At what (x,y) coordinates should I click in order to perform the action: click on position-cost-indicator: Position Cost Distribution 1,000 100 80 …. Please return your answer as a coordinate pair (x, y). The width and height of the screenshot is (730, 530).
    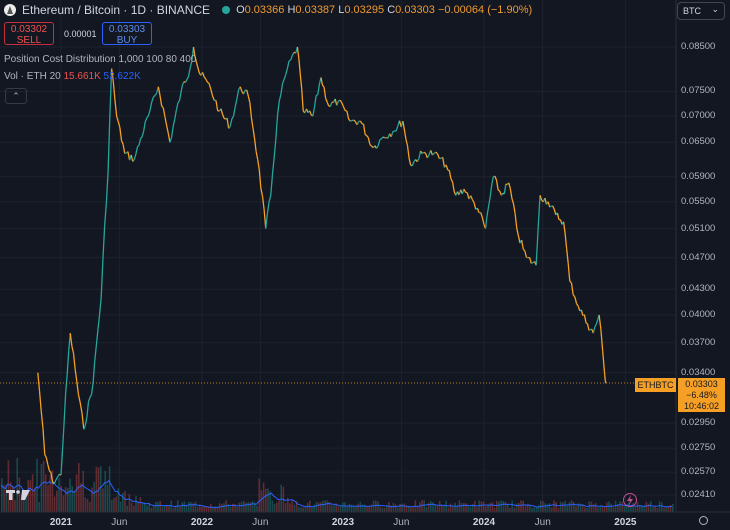
    Looking at the image, I should click on (100, 59).